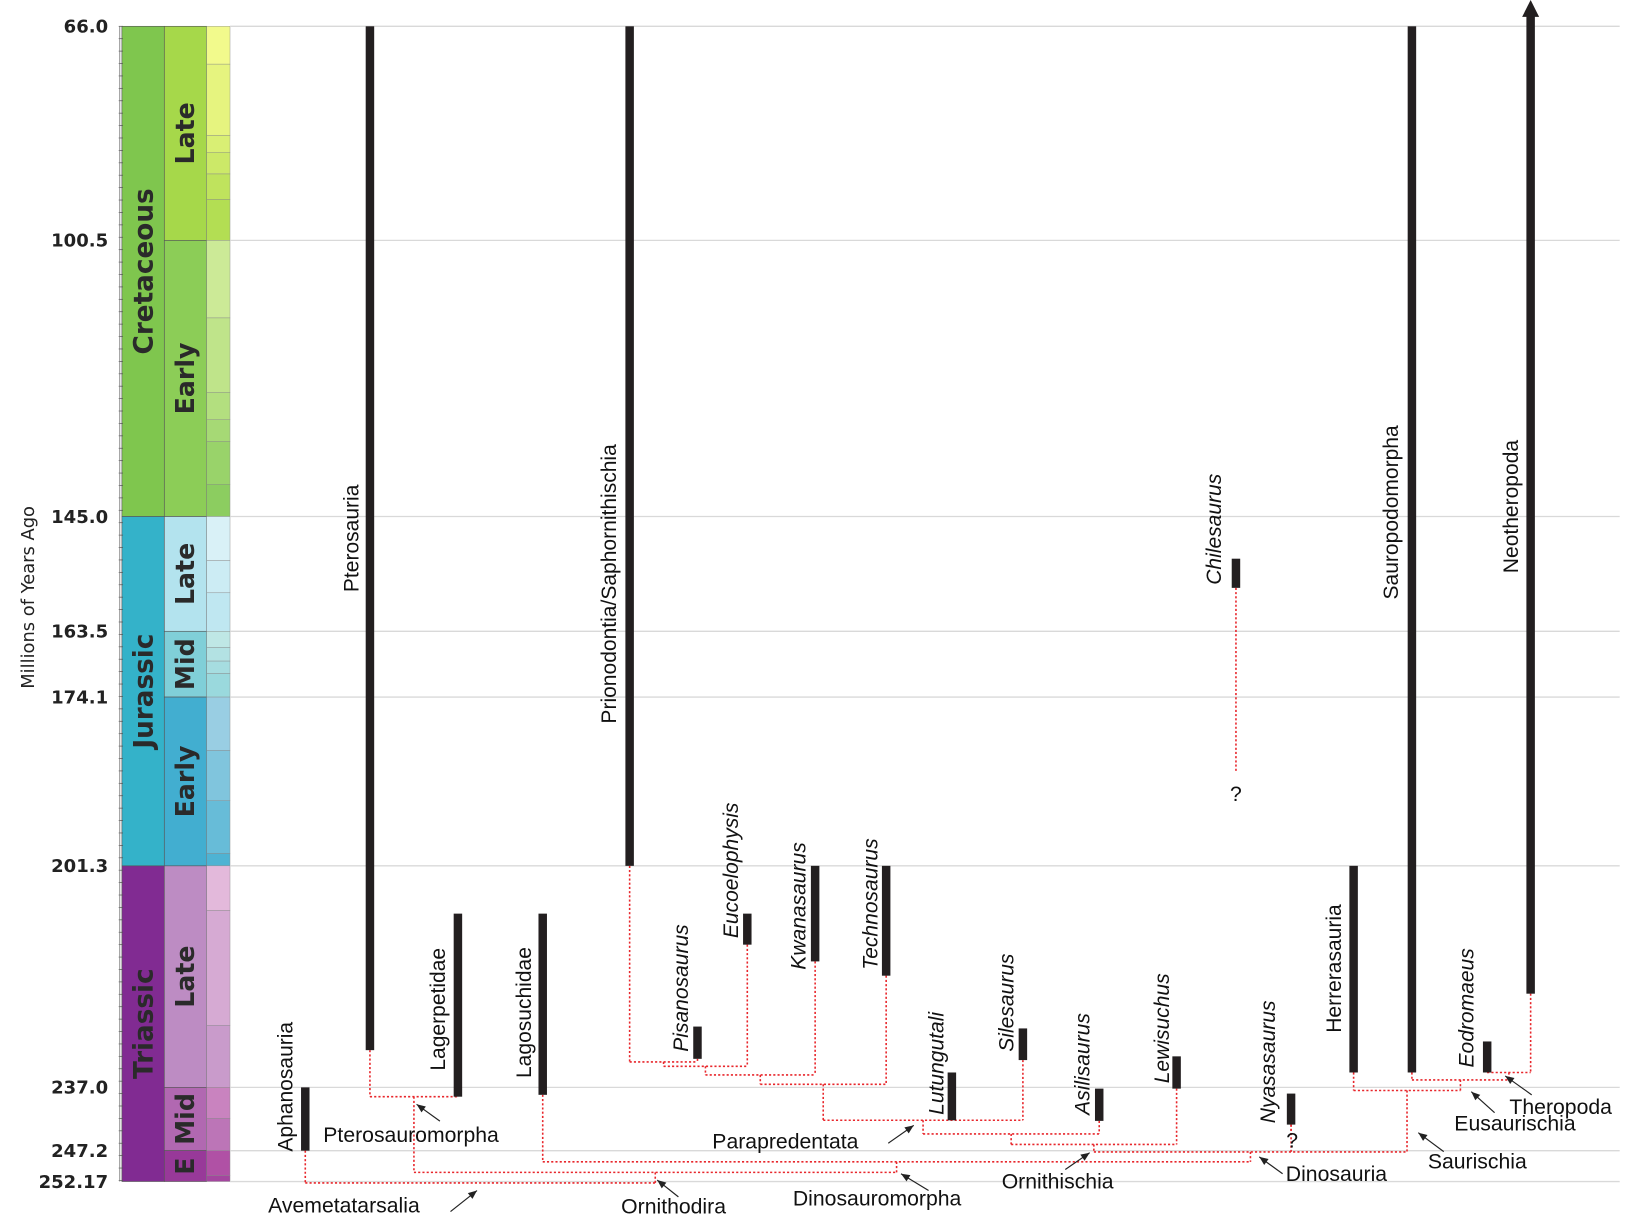 The image size is (1643, 1220). What do you see at coordinates (79, 866) in the screenshot?
I see `y-tick-label: 201.3` at bounding box center [79, 866].